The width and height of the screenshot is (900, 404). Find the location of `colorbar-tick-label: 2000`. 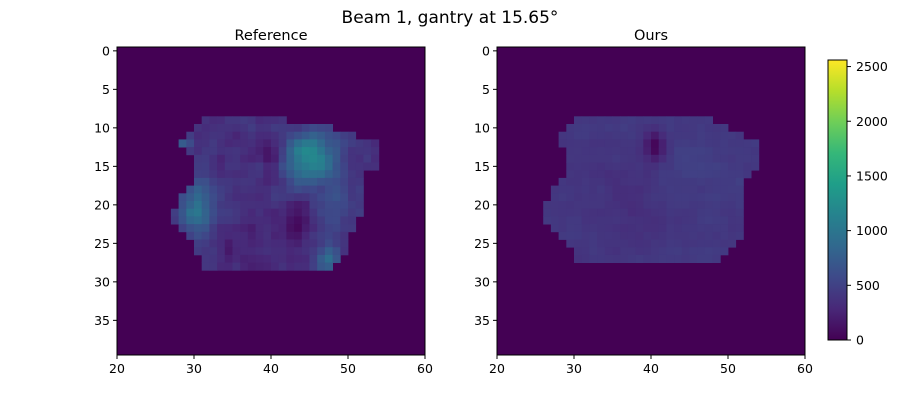

colorbar-tick-label: 2000 is located at coordinates (872, 121).